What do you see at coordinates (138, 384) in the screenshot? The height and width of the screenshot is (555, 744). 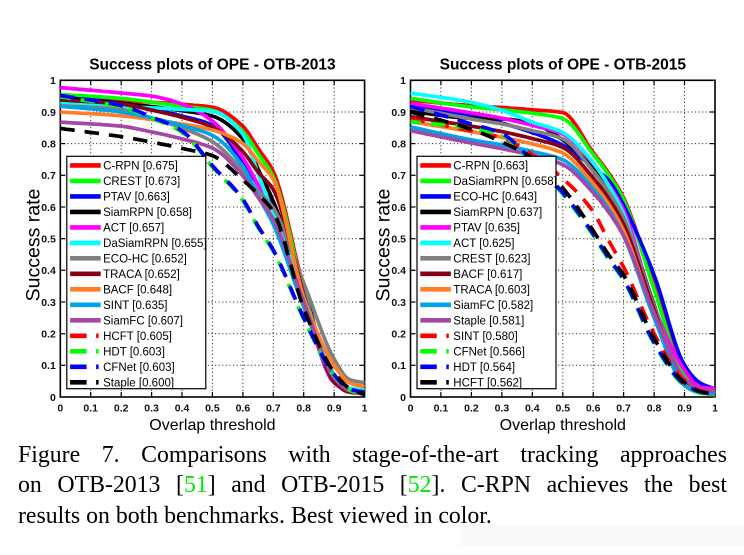 I see `svg-text: Staple [0.600]` at bounding box center [138, 384].